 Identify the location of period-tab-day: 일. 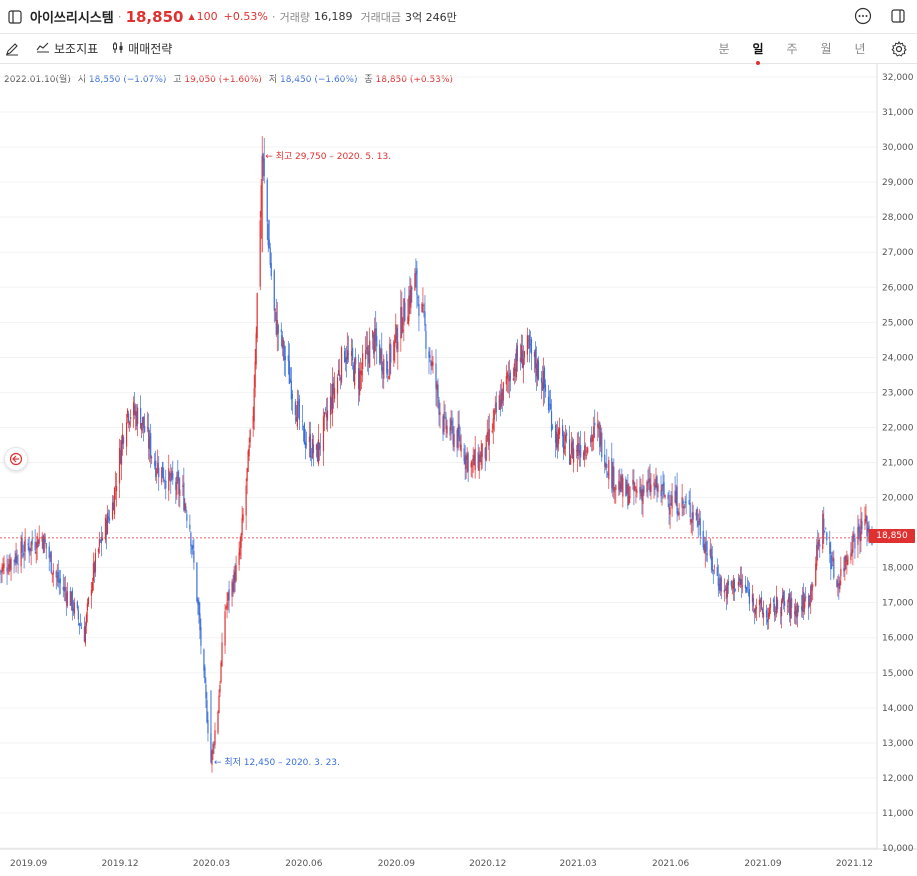
(758, 52).